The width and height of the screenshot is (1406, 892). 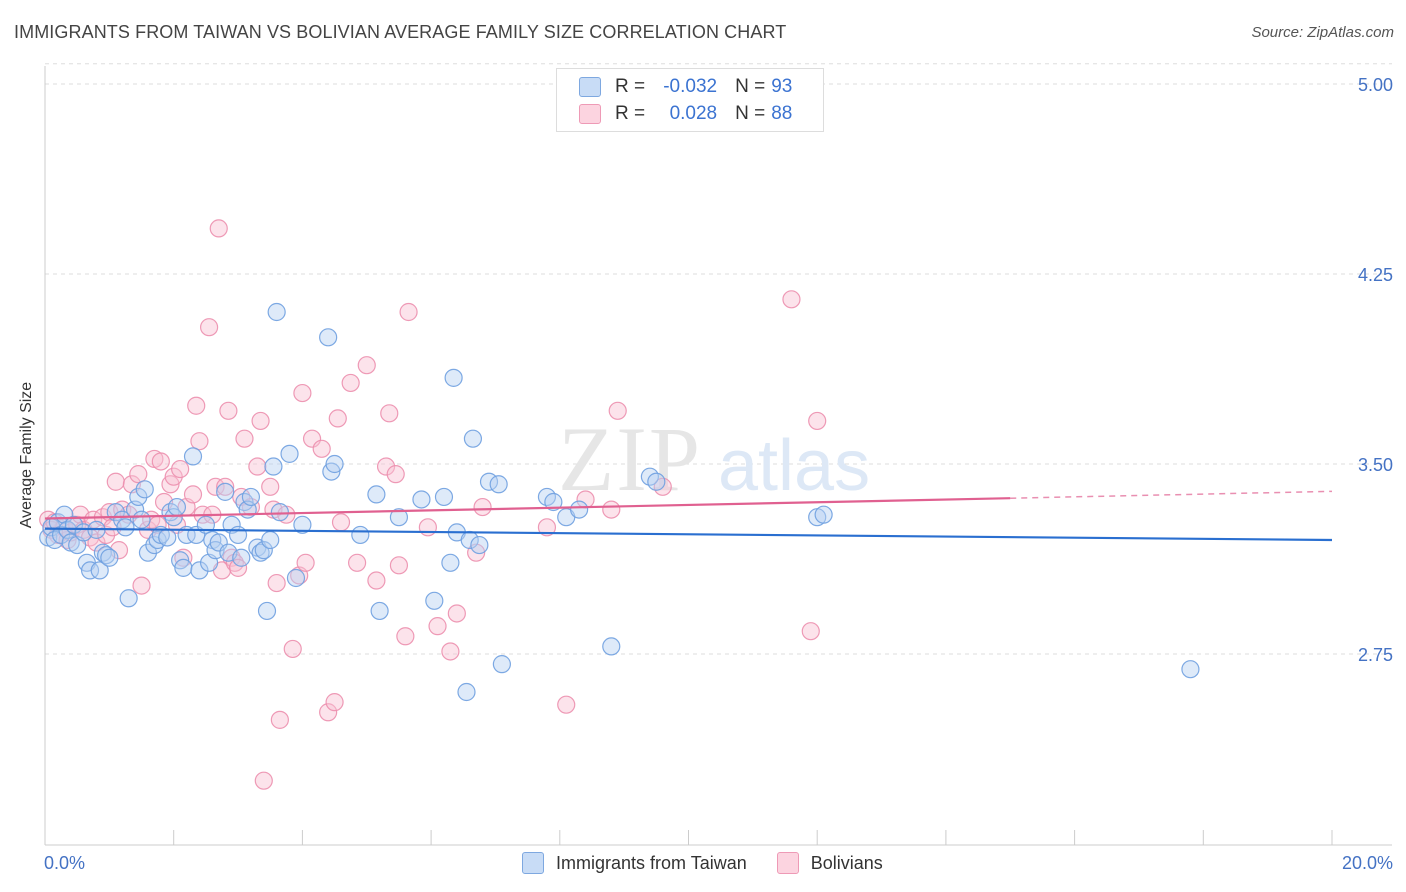 I want to click on x-tick-labels: 0.0% 20.0%, so click(x=718, y=863).